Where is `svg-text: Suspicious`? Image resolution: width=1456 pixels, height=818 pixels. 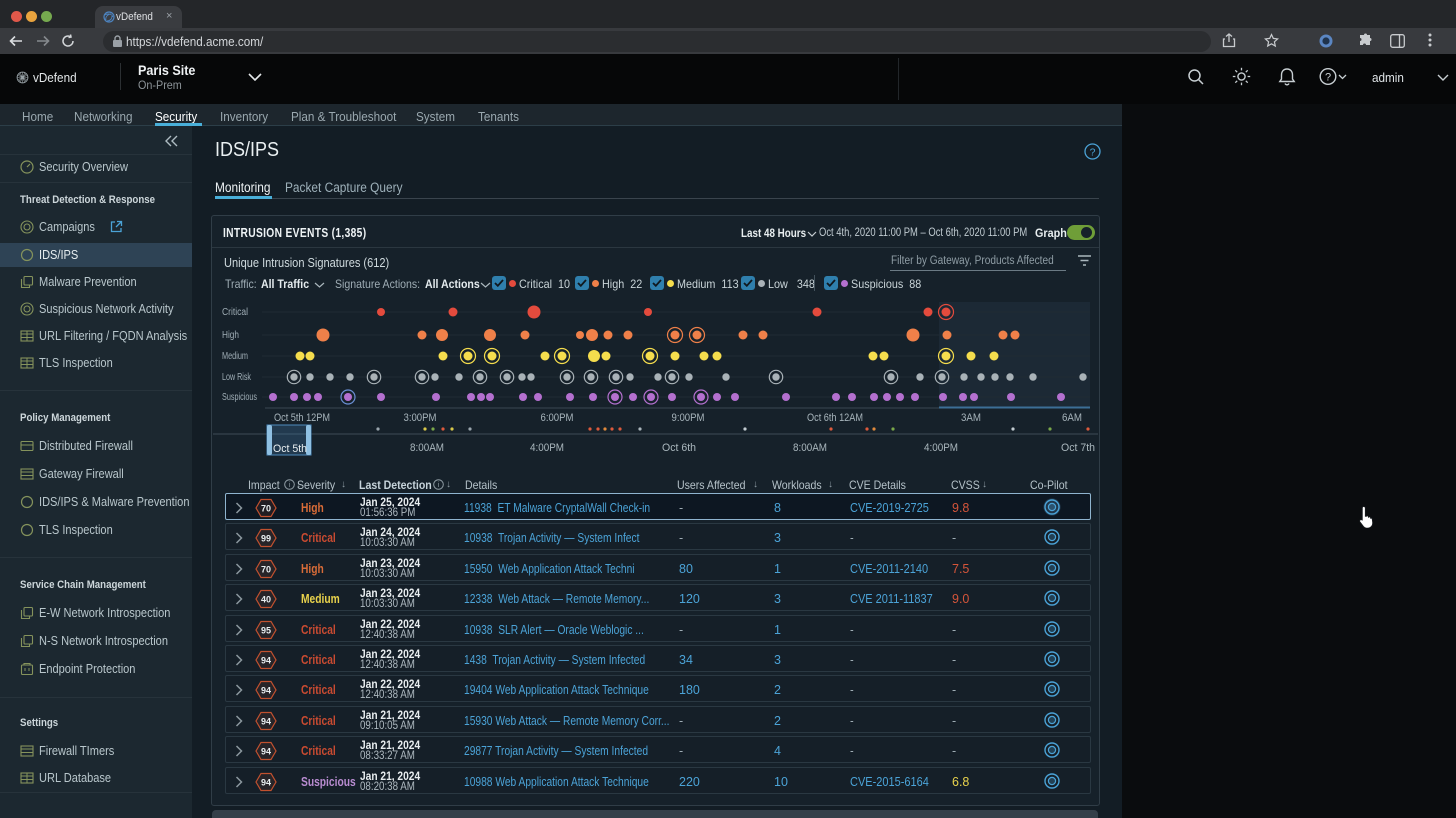 svg-text: Suspicious is located at coordinates (239, 397).